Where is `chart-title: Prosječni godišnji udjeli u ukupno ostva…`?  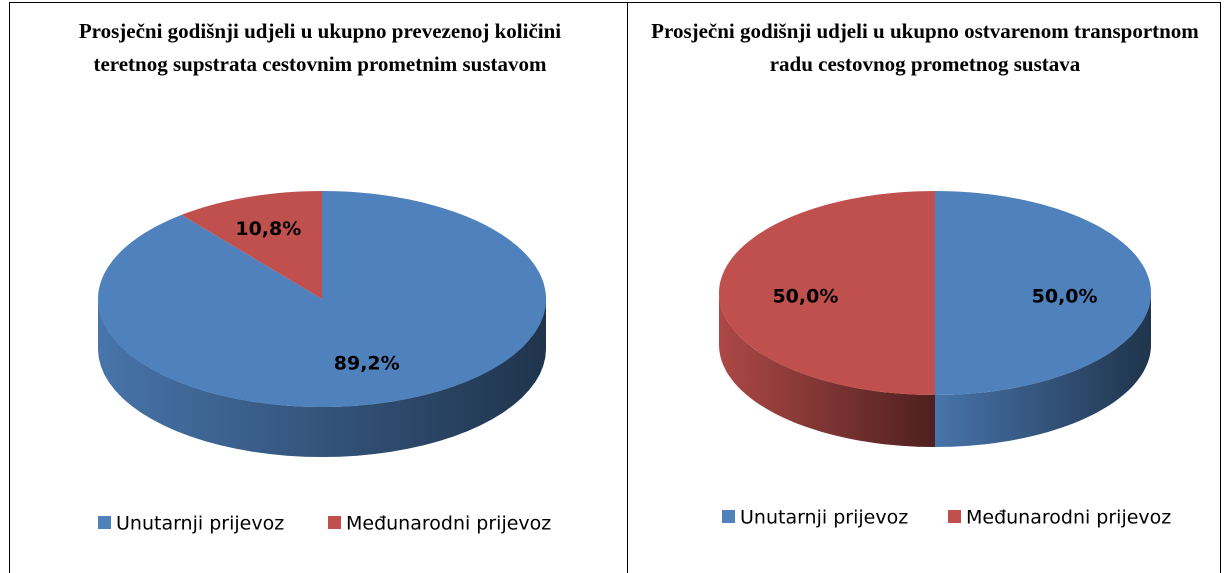 chart-title: Prosječni godišnji udjeli u ukupno ostva… is located at coordinates (925, 47).